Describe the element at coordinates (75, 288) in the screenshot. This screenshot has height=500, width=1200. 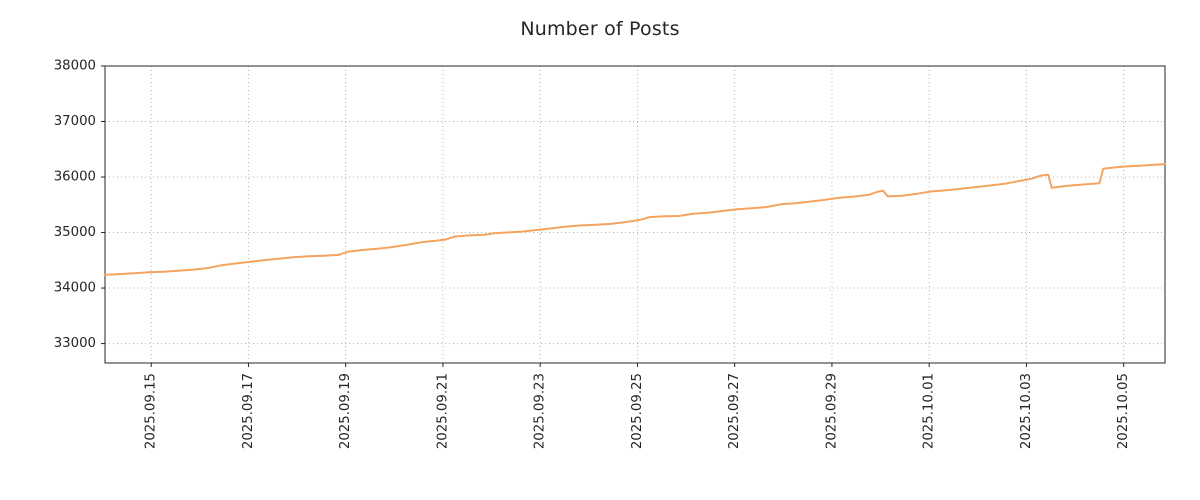
I see `y-tick-label: 34000` at that location.